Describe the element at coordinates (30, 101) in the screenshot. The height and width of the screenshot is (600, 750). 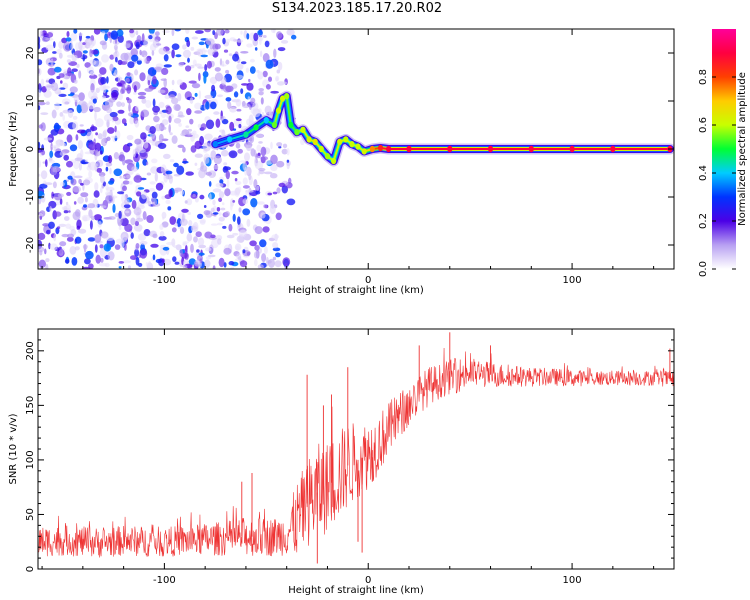
I see `y-tick-label: 10` at that location.